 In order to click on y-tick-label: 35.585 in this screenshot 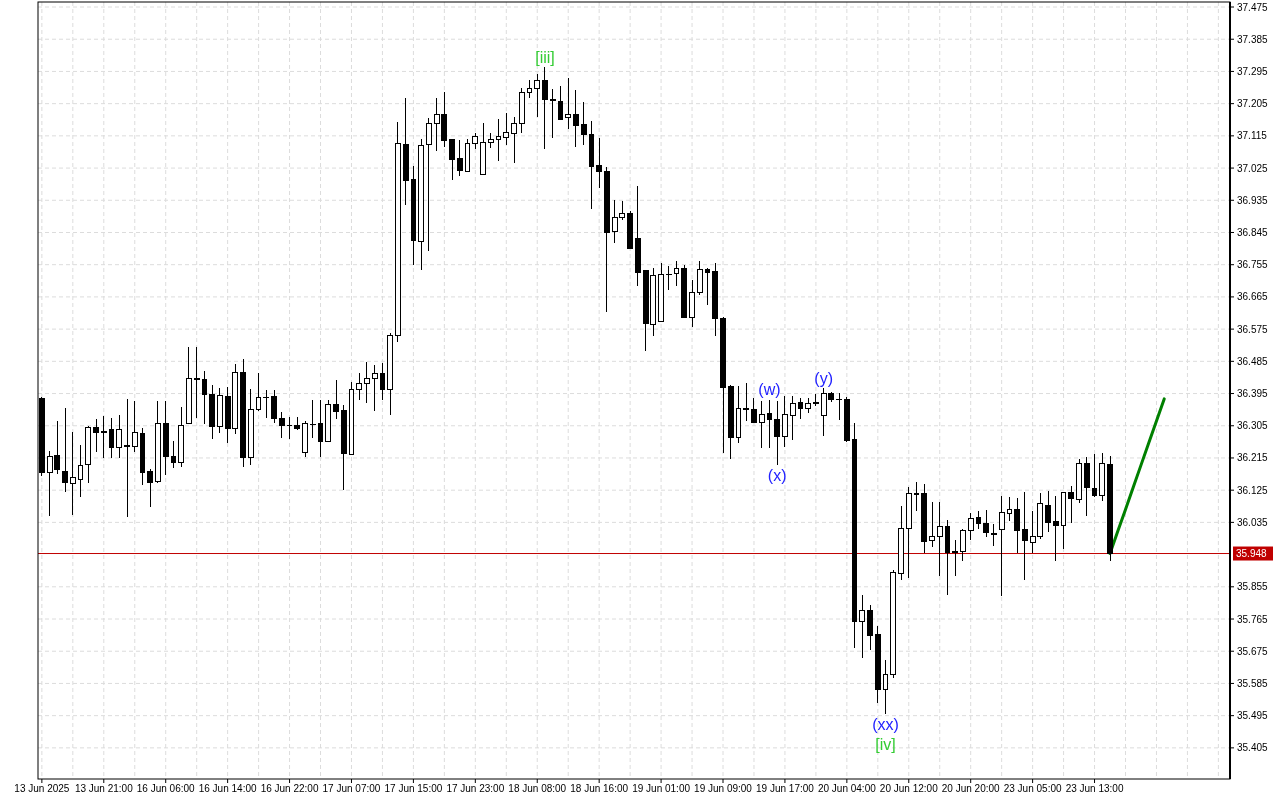, I will do `click(1253, 683)`.